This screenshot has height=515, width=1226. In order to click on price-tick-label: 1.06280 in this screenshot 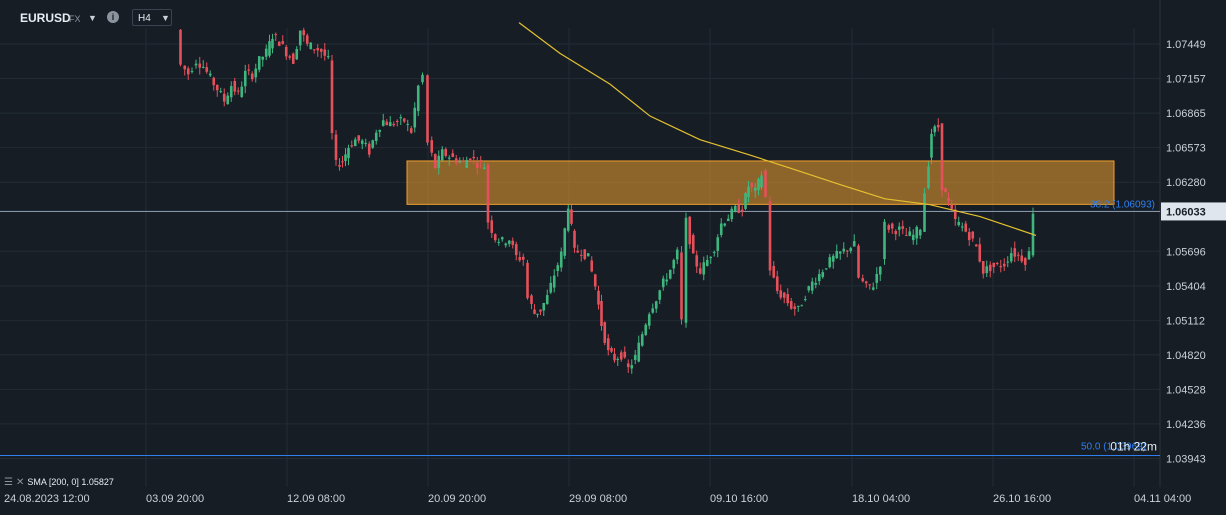, I will do `click(1186, 183)`.